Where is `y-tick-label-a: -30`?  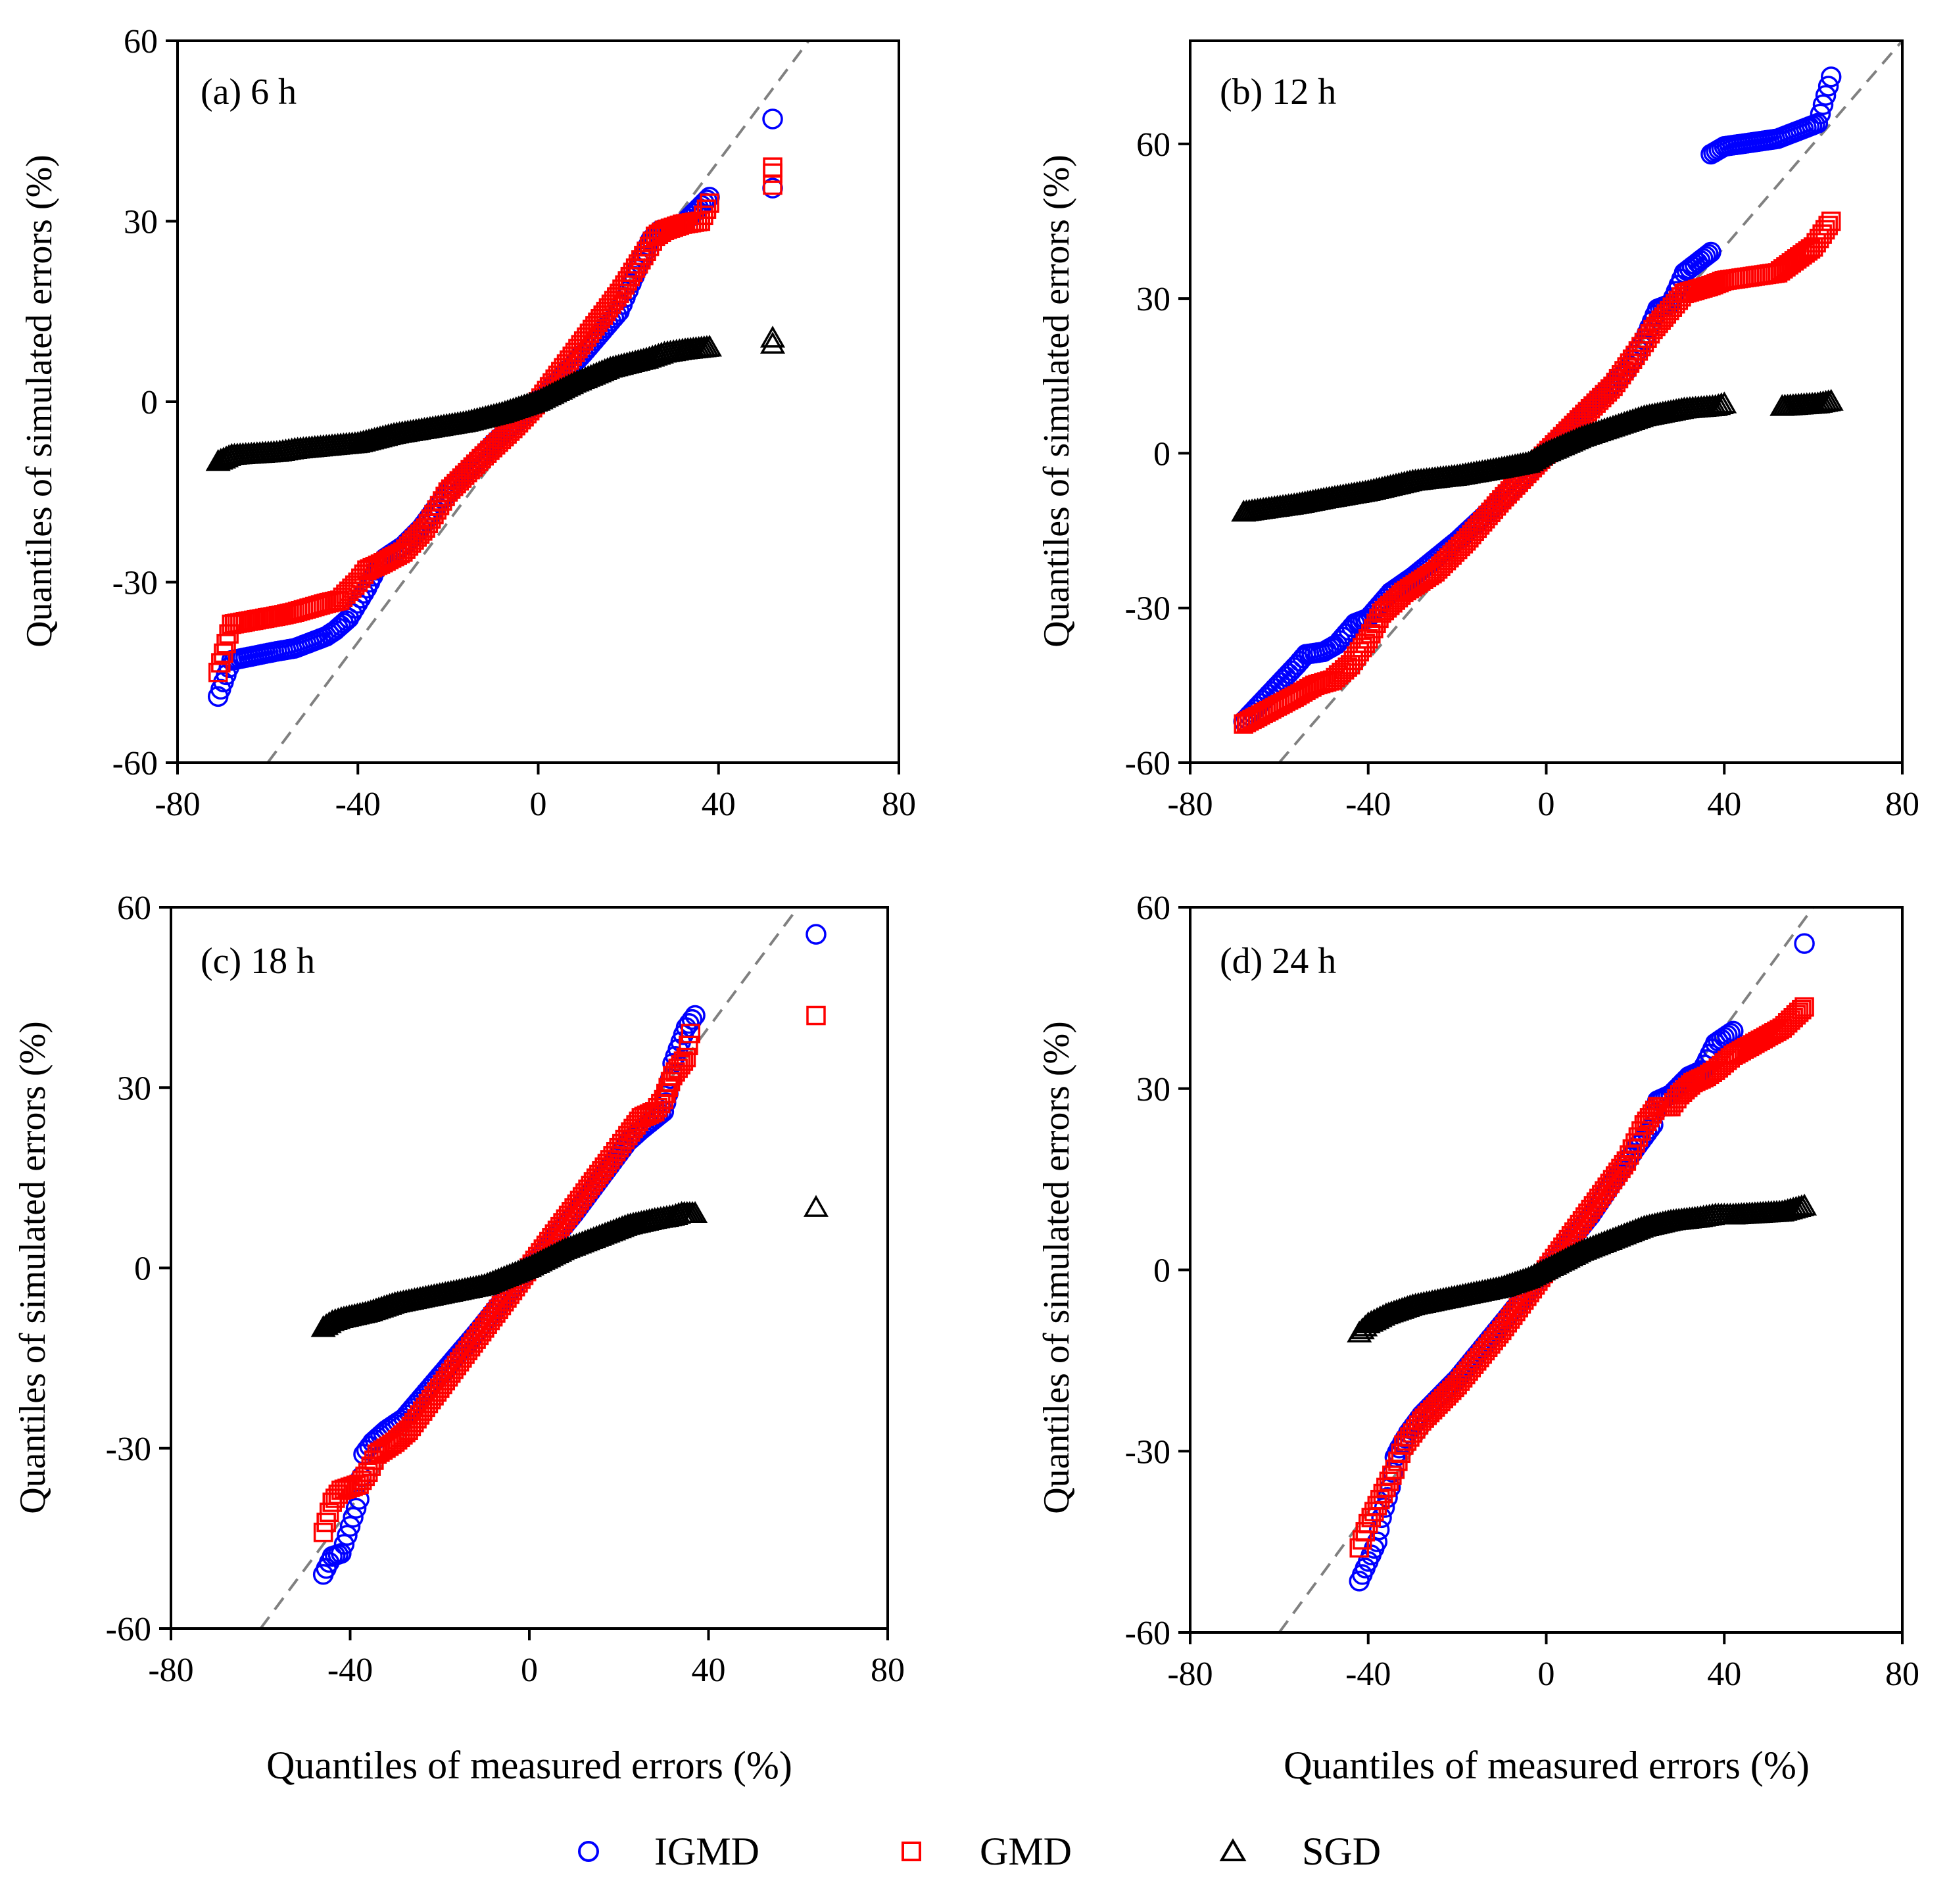
y-tick-label-a: -30 is located at coordinates (135, 583).